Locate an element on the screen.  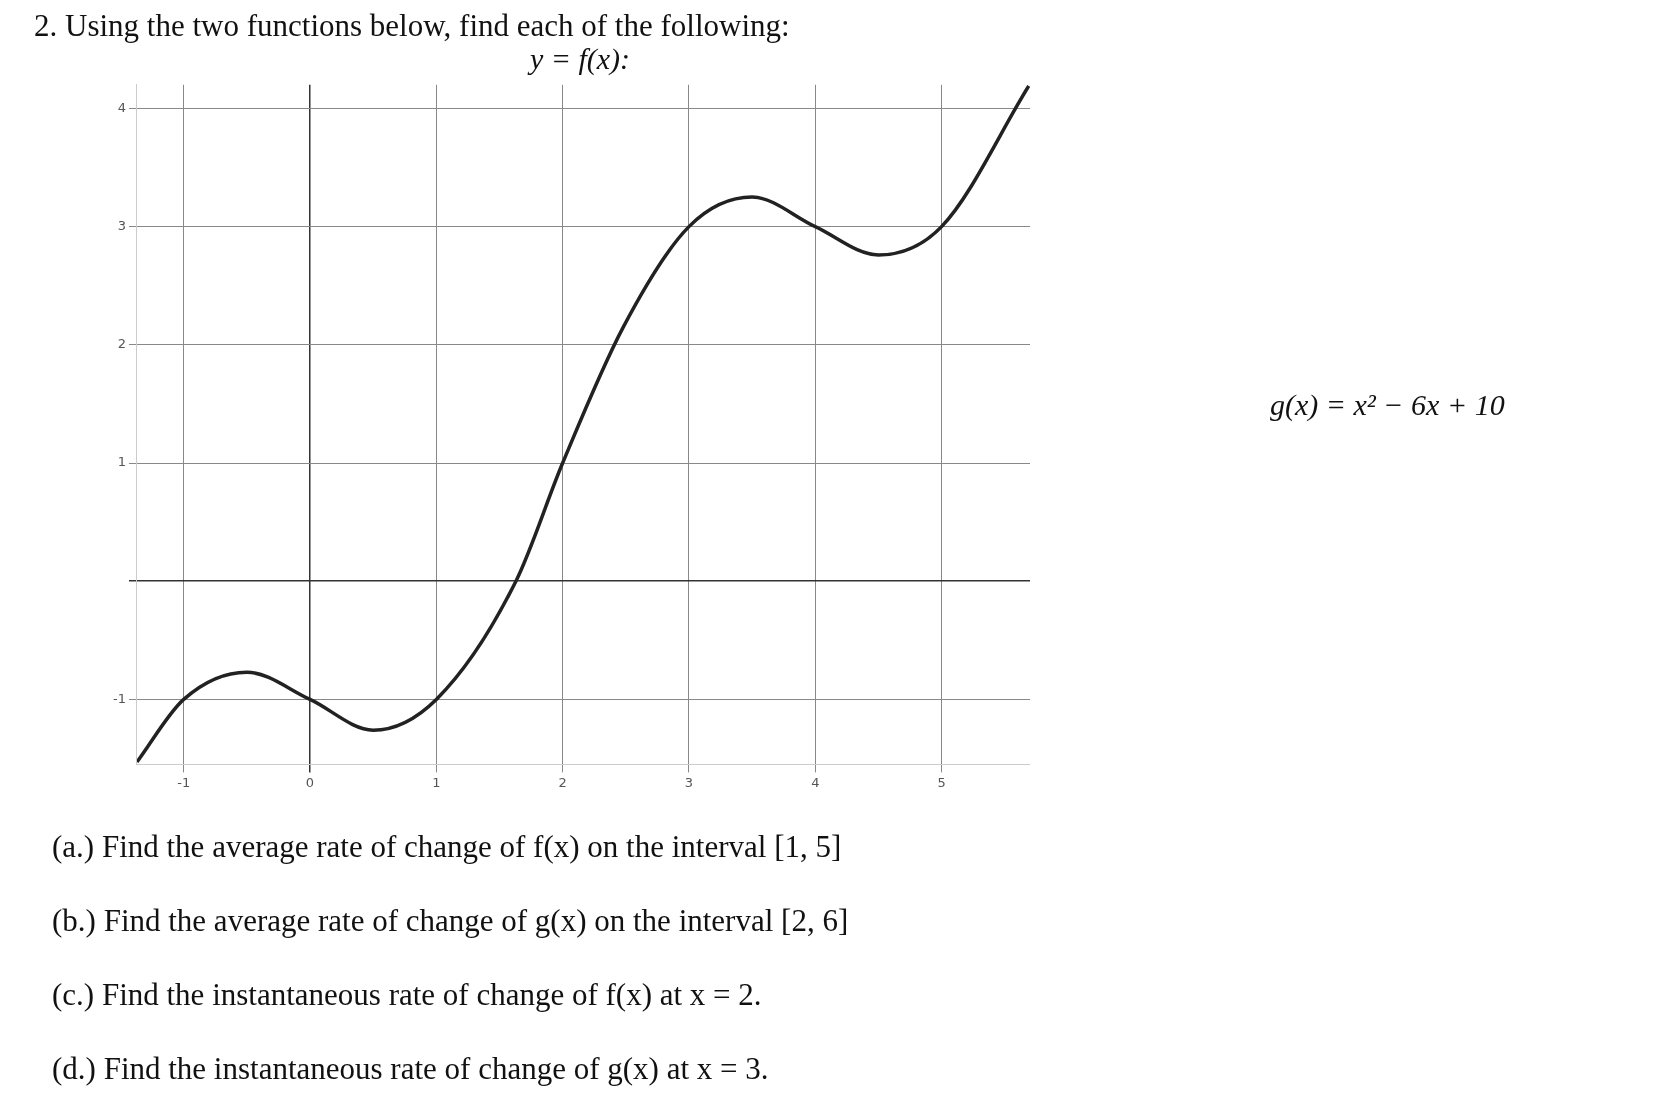
x-tick-label: 5 is located at coordinates (941, 782).